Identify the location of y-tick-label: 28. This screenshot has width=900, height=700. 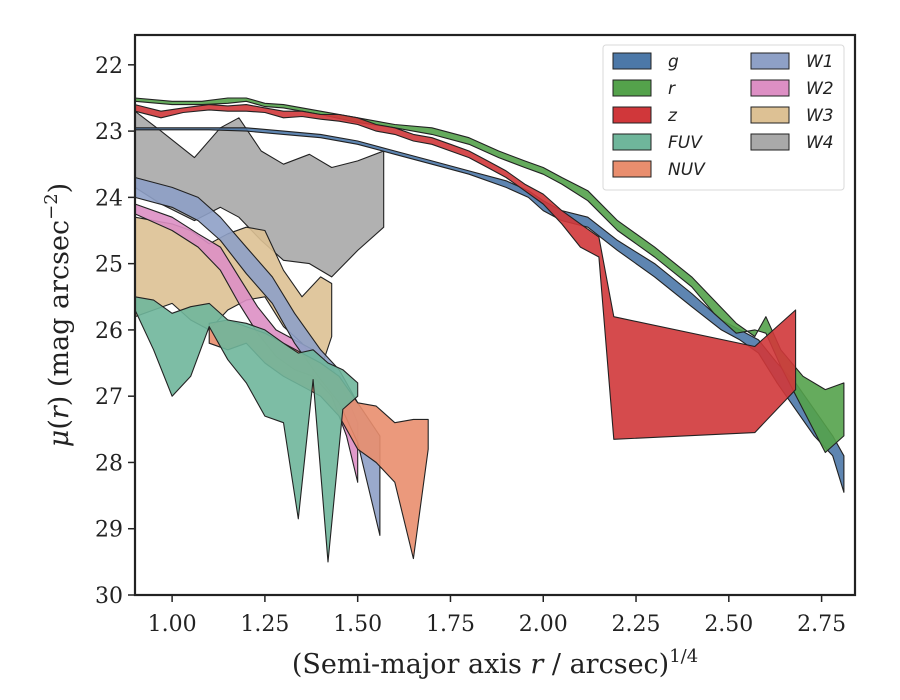
(109, 463).